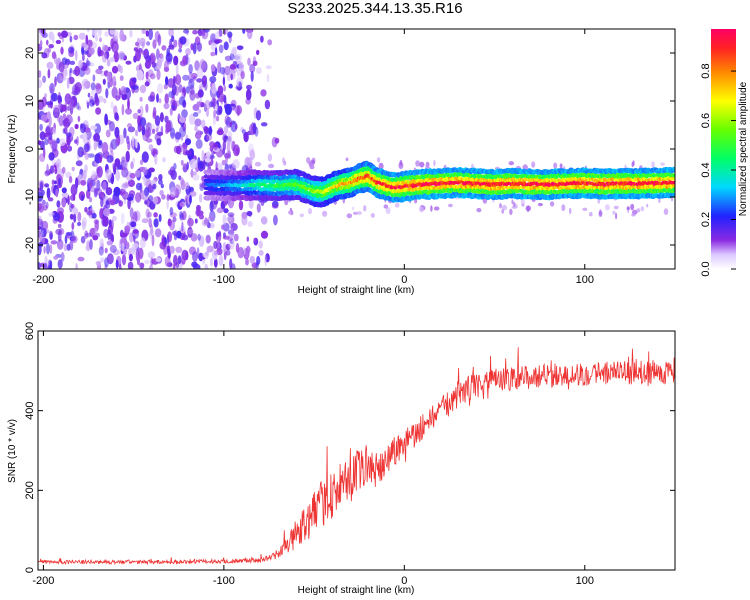  I want to click on colorbar-tick-label: 0.4, so click(706, 169).